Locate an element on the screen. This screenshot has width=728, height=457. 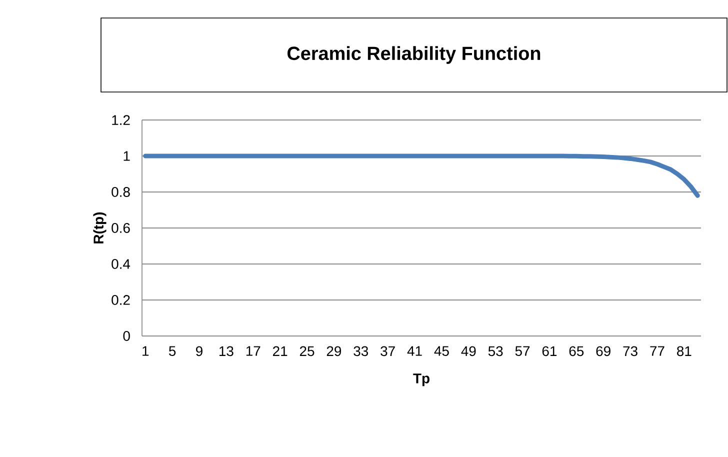
x-tick-label: 61 is located at coordinates (549, 351).